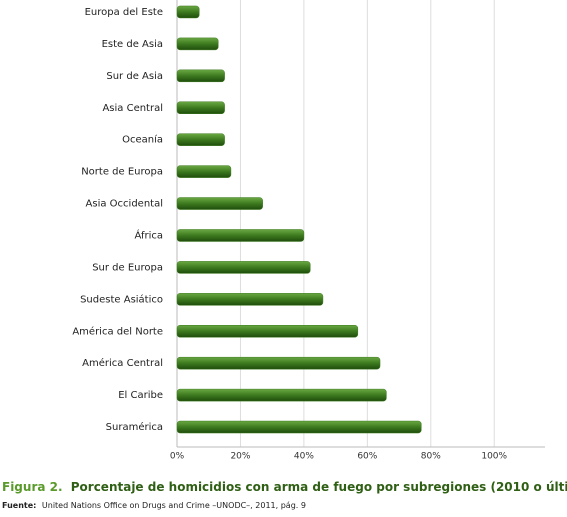 This screenshot has width=567, height=517. I want to click on y-tick-label: Este de Asia, so click(132, 44).